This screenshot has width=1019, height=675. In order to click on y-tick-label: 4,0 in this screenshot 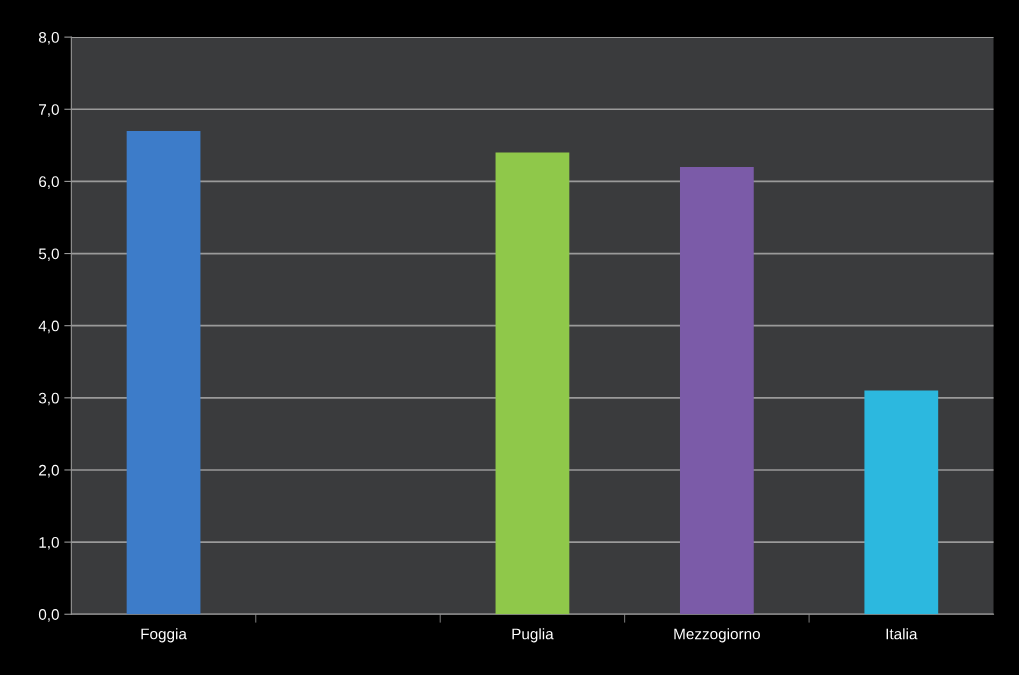, I will do `click(48, 327)`.